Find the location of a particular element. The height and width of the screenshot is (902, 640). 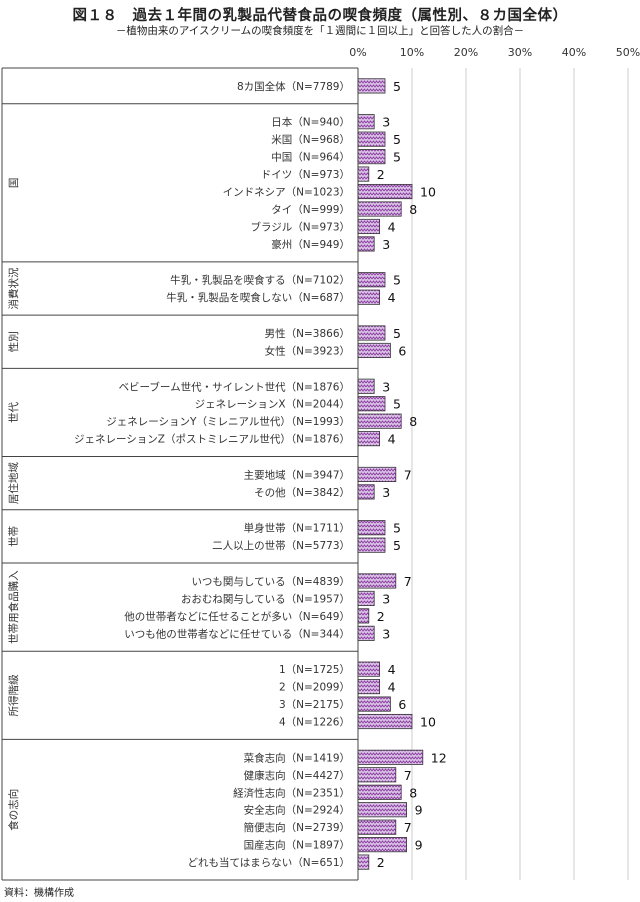

category-label: 1（N=1725） is located at coordinates (314, 670).